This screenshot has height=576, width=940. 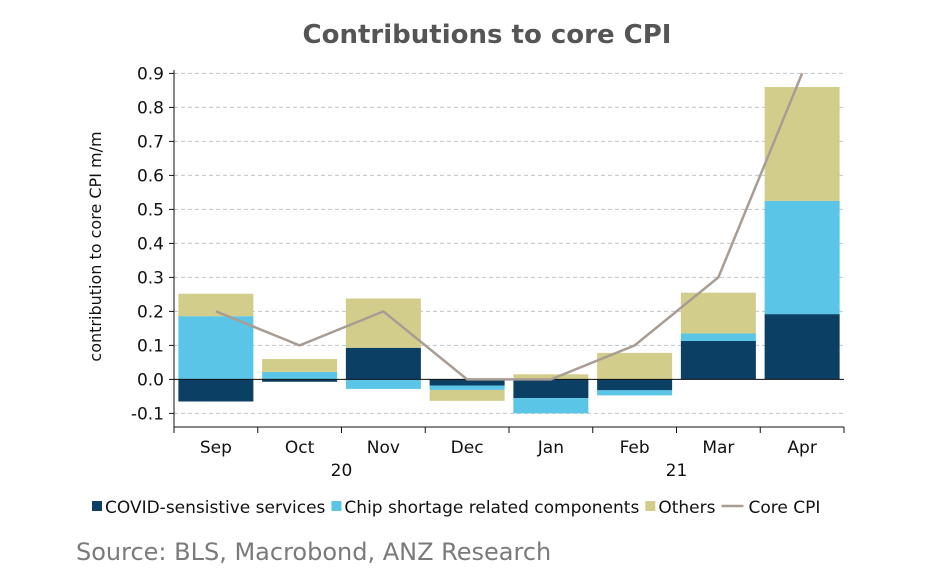 What do you see at coordinates (467, 448) in the screenshot?
I see `x-tick-label: Dec` at bounding box center [467, 448].